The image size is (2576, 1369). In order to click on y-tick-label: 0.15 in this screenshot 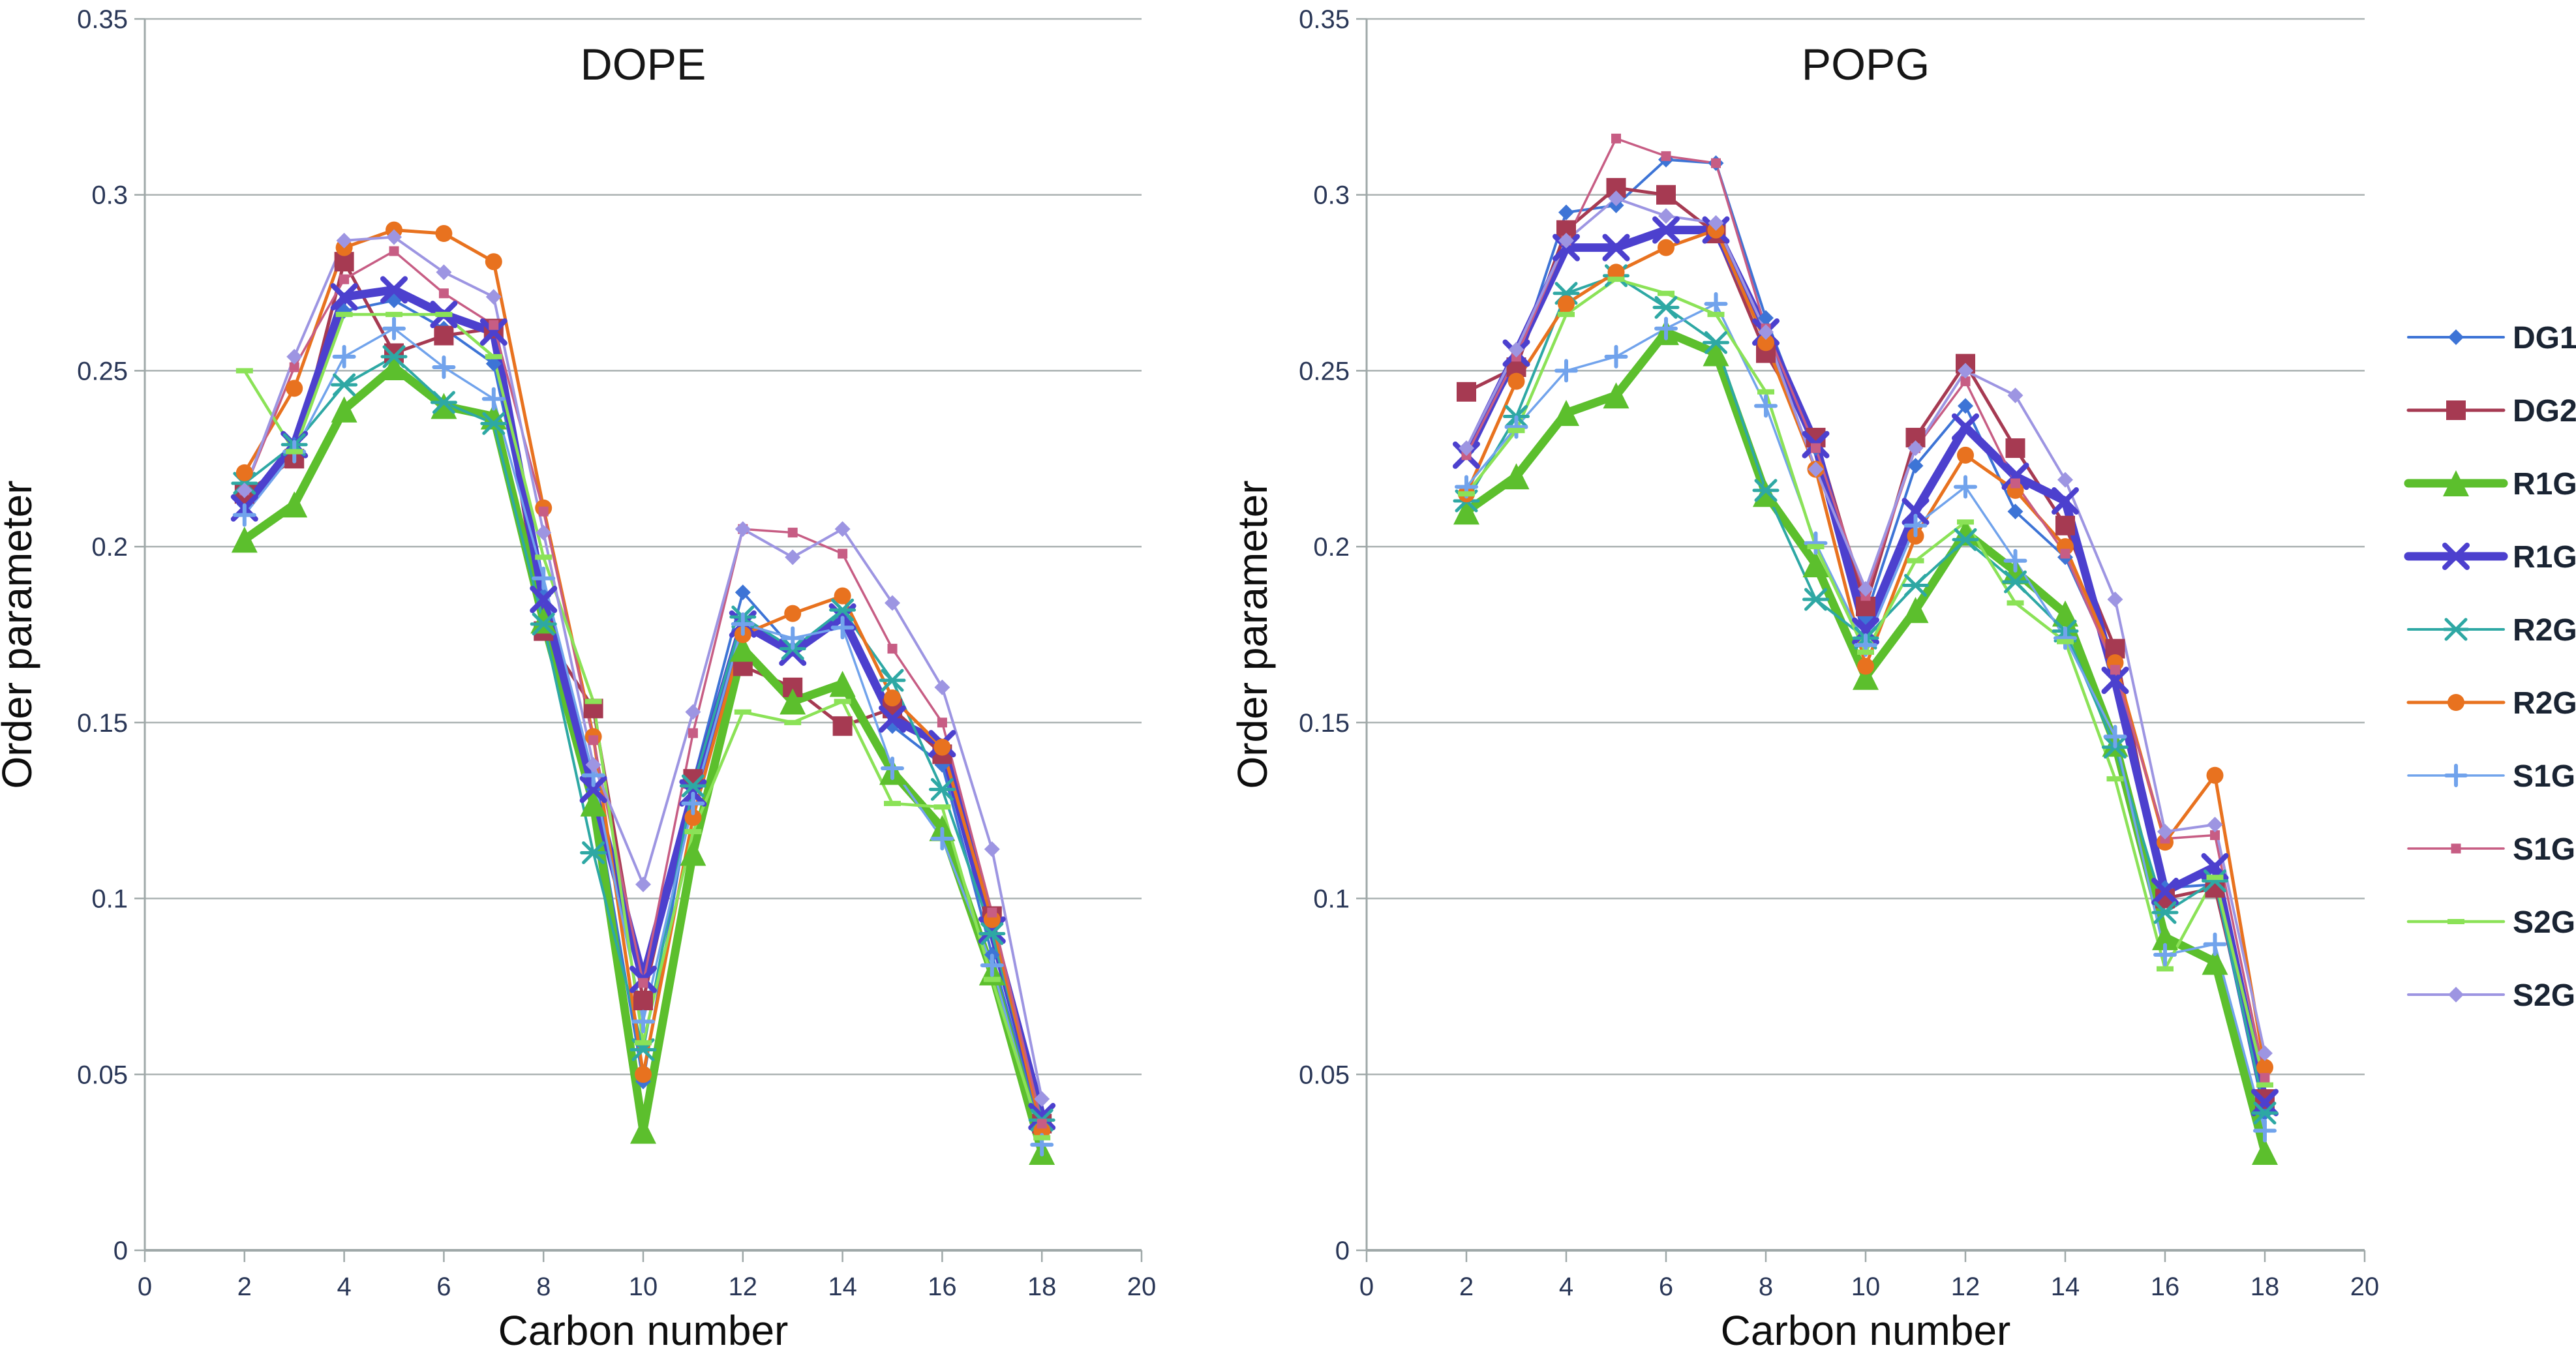, I will do `click(1325, 724)`.